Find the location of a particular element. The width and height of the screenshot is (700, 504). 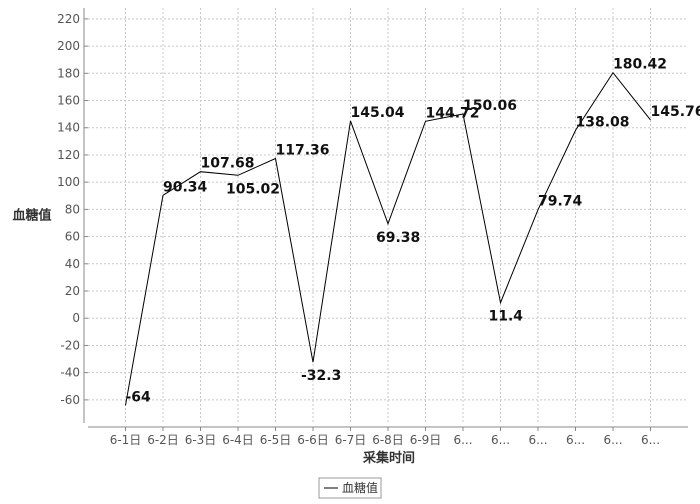

y-tick-label: 120 is located at coordinates (68, 155).